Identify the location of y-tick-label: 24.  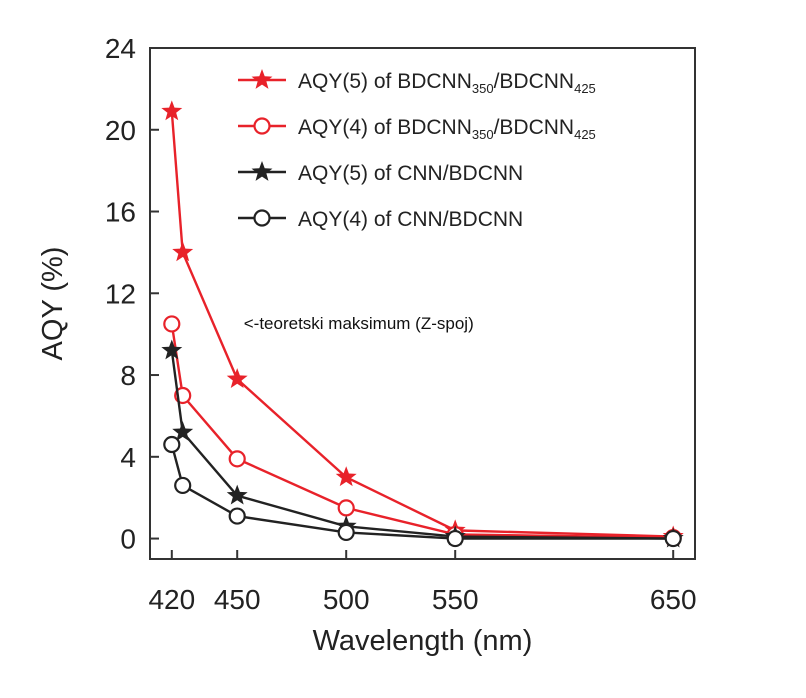
(120, 48).